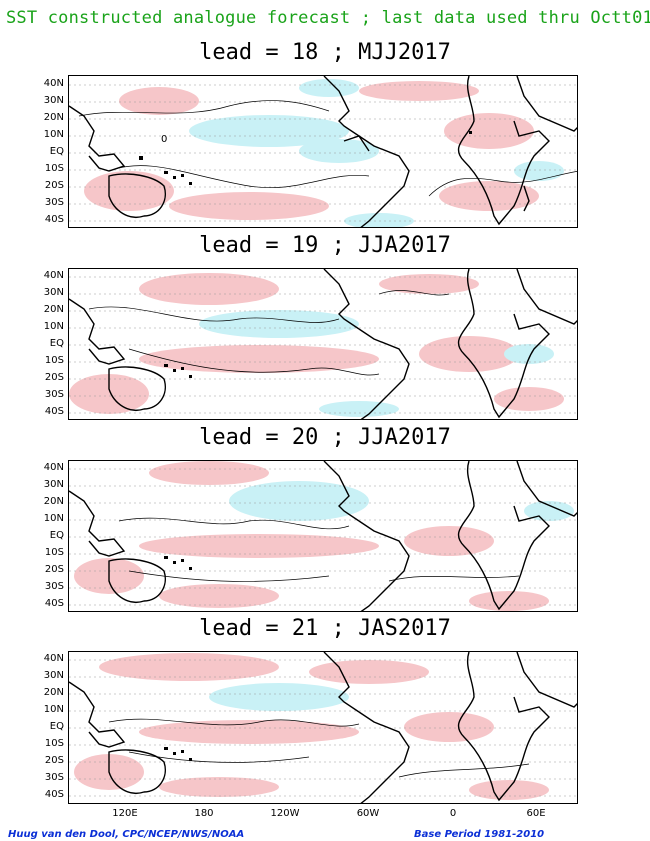 The width and height of the screenshot is (650, 841). What do you see at coordinates (453, 813) in the screenshot?
I see `lon-label: 0` at bounding box center [453, 813].